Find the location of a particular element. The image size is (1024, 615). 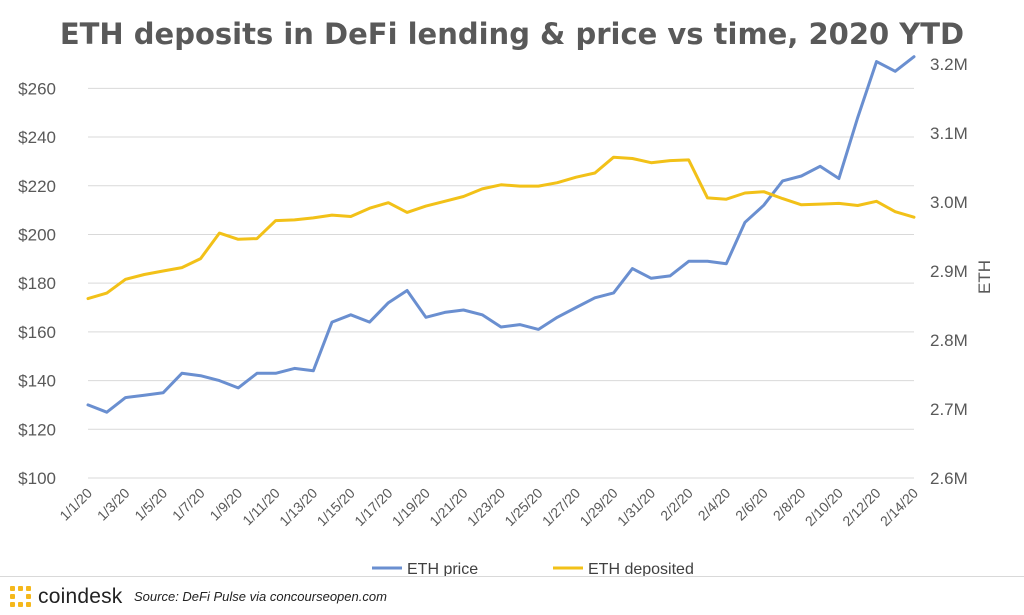

left-y-tick-label: $220 is located at coordinates (37, 186).